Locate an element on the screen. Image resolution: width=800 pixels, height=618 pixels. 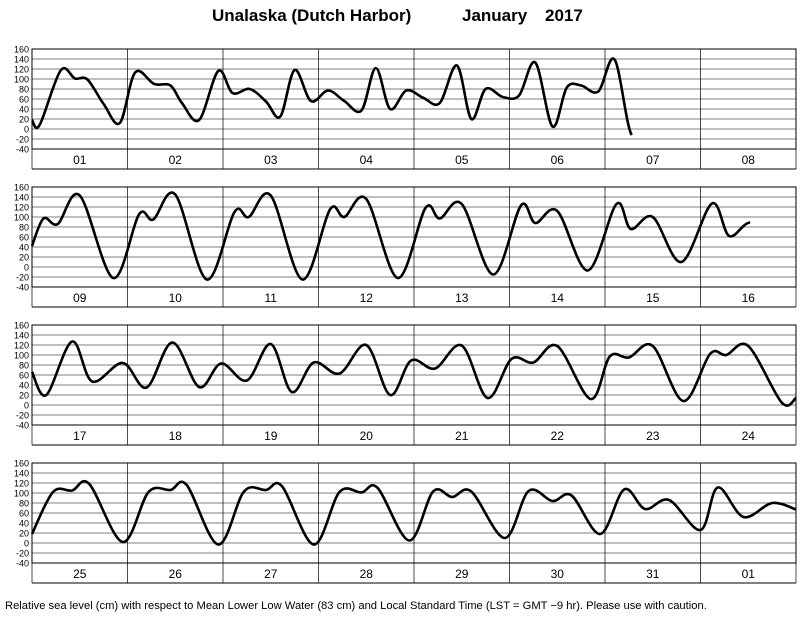
day-label: 15 is located at coordinates (653, 298).